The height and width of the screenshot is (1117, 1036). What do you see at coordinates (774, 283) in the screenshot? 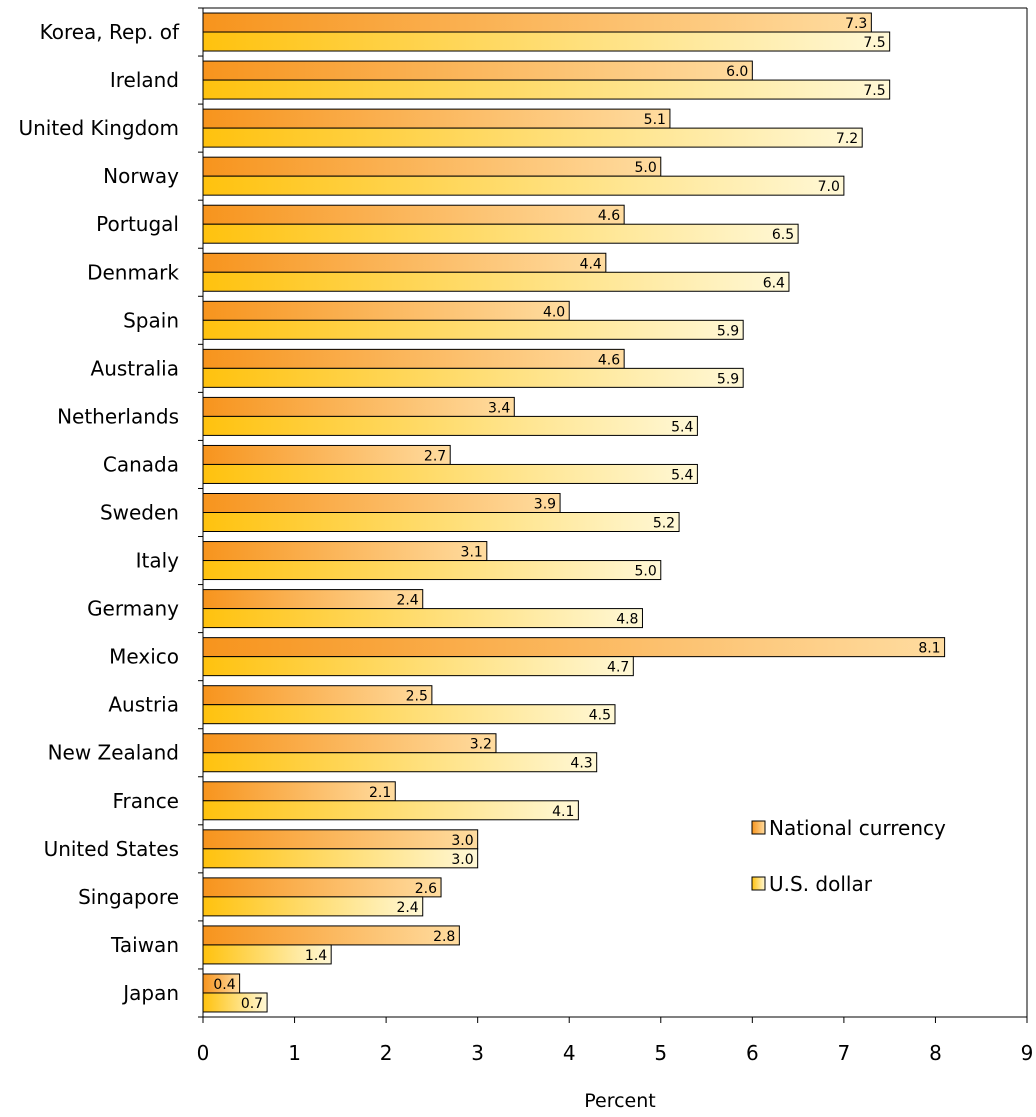
I see `data-label-us-dollar: 6.4` at bounding box center [774, 283].